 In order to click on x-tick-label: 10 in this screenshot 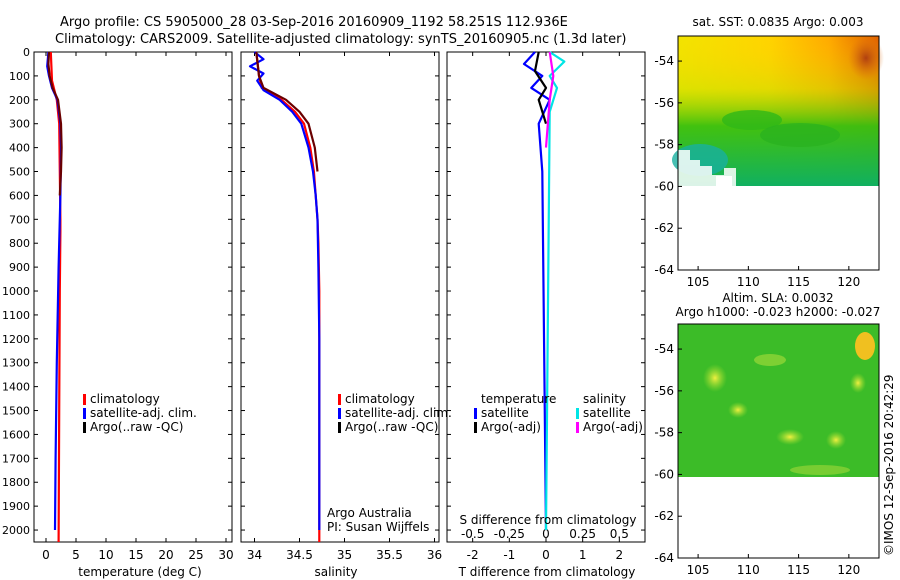, I will do `click(105, 555)`.